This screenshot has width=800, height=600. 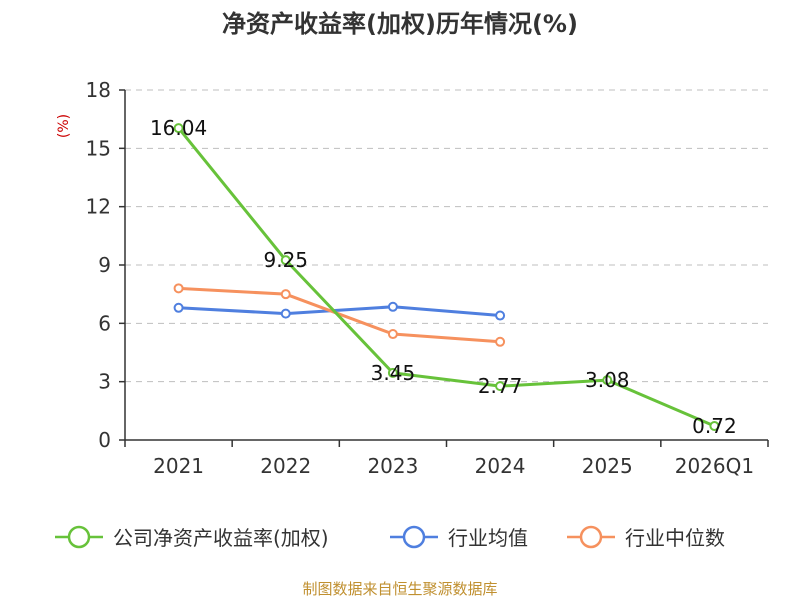 I want to click on x-tick-label: 2024, so click(x=500, y=466).